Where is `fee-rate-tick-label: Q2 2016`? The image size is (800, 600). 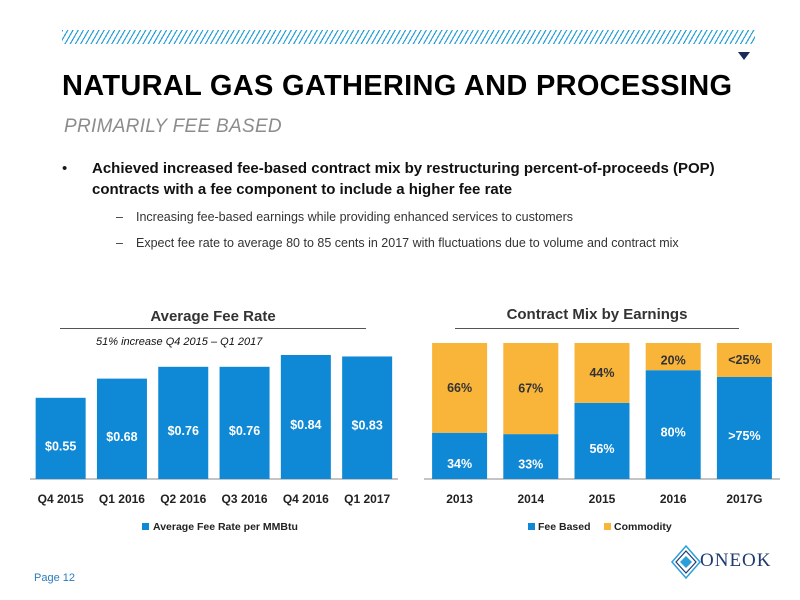
fee-rate-tick-label: Q2 2016 is located at coordinates (183, 499).